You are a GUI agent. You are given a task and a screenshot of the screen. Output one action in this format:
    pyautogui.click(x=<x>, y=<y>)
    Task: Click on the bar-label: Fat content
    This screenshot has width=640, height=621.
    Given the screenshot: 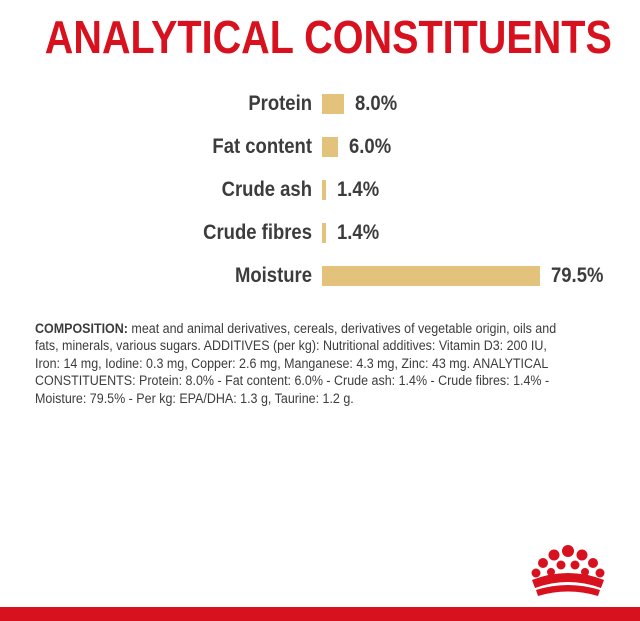 What is the action you would take?
    pyautogui.click(x=262, y=146)
    